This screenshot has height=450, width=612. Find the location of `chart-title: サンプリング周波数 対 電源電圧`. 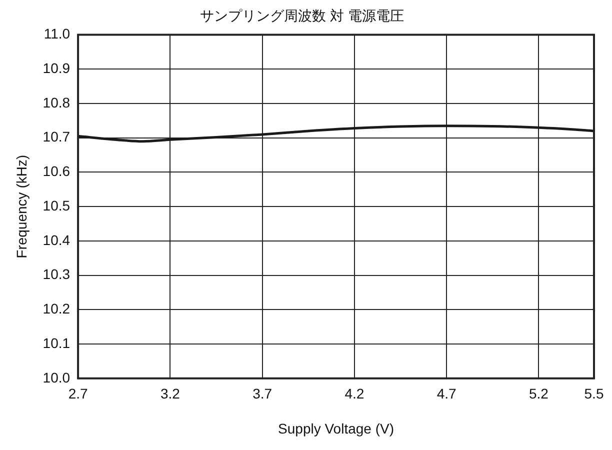

chart-title: サンプリング周波数 対 電源電圧 is located at coordinates (302, 15).